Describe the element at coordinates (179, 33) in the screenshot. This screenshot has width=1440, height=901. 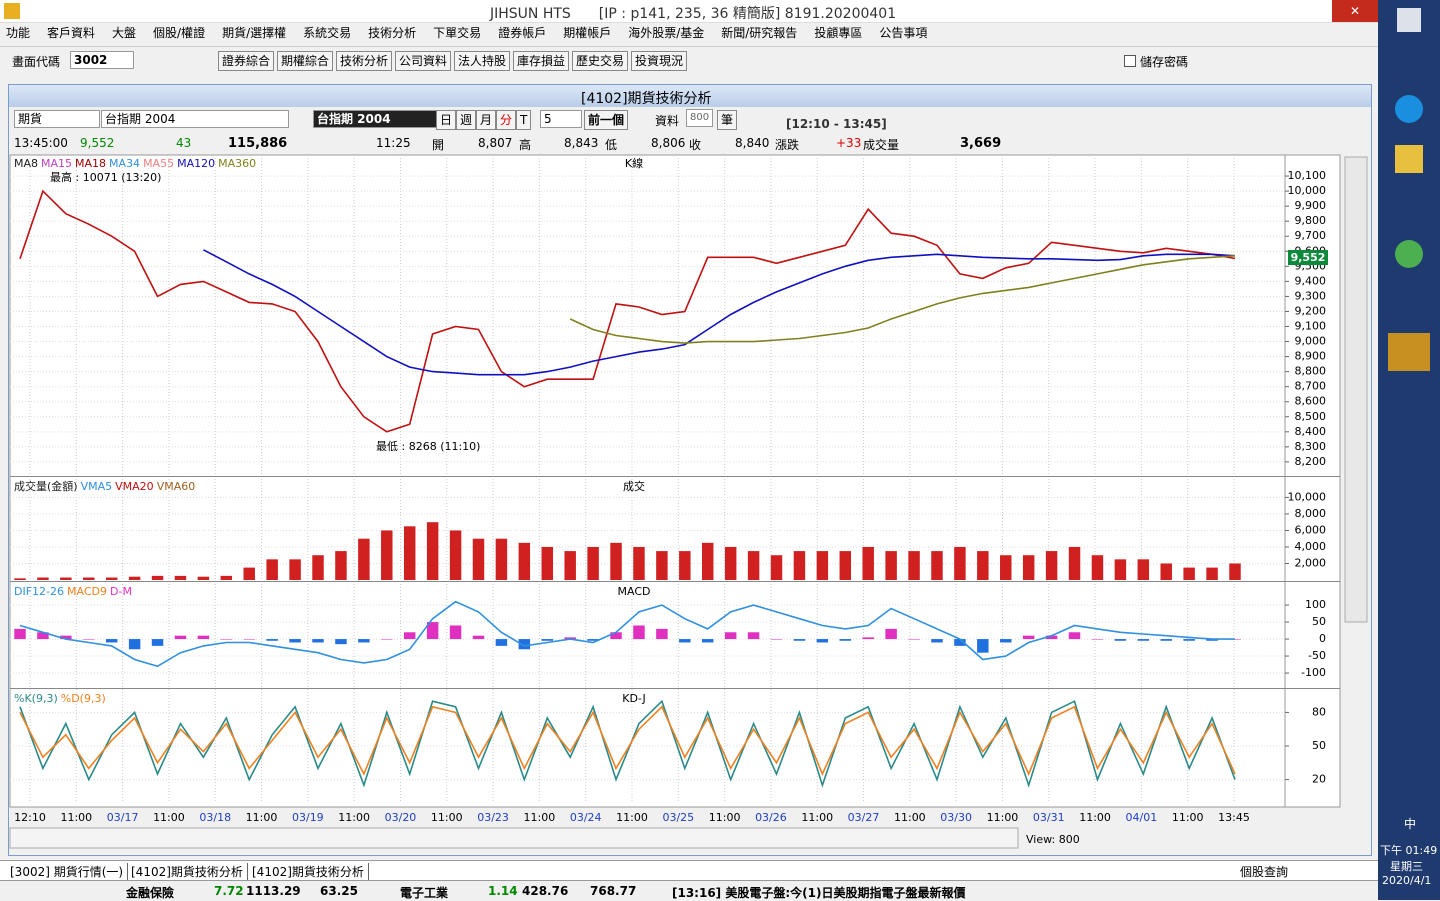
I see `menu-item: 個股/權證` at that location.